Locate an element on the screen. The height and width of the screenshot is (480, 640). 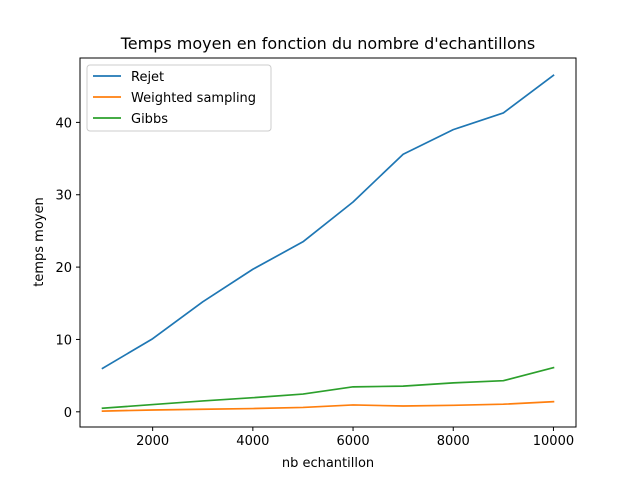
x-tick-label: 8000 is located at coordinates (453, 441).